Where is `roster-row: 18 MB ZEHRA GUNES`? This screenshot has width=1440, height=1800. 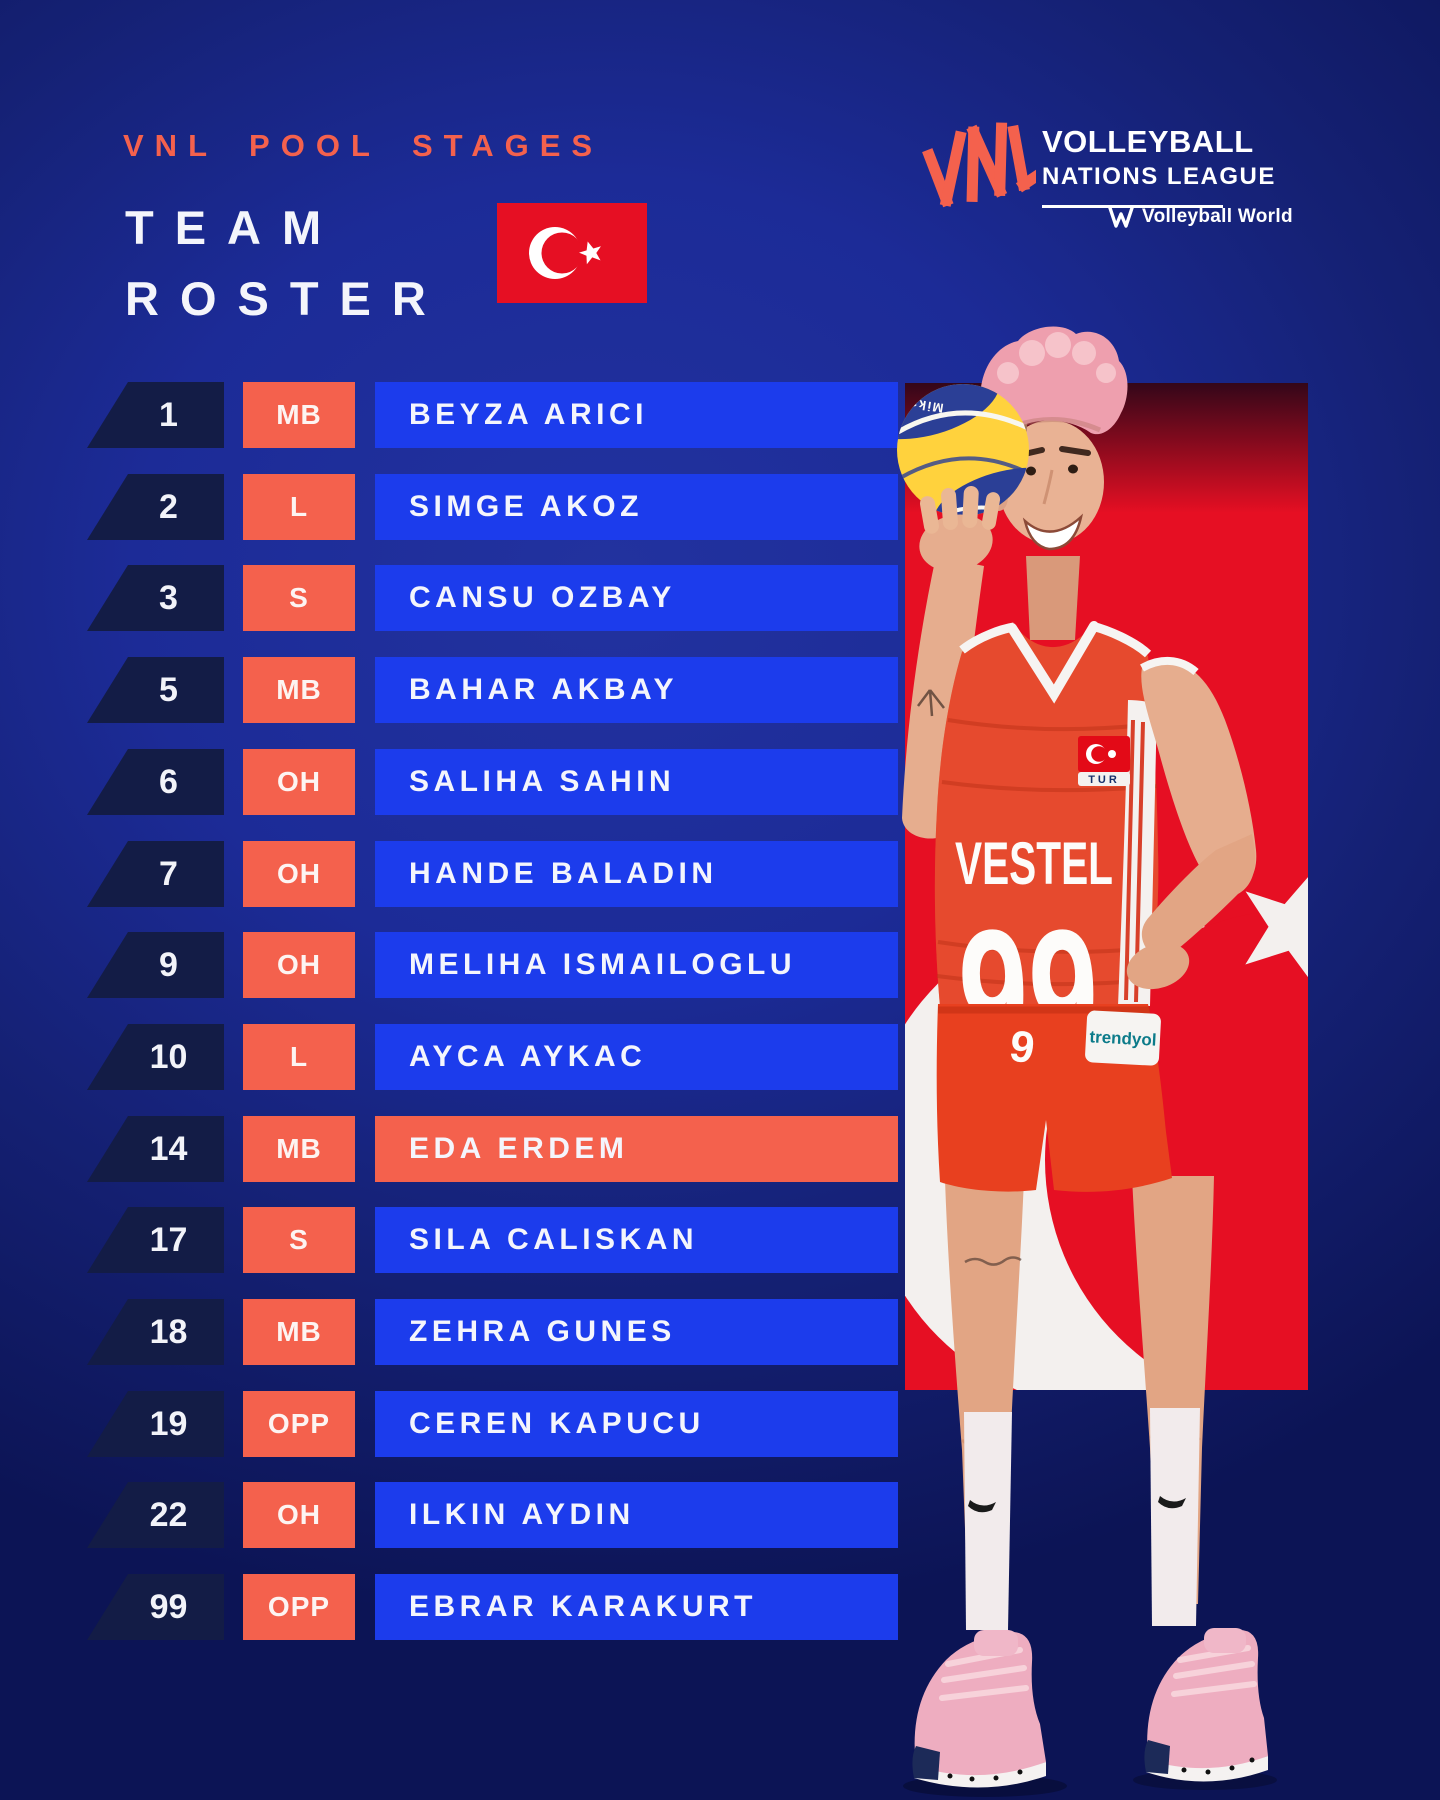 roster-row: 18 MB ZEHRA GUNES is located at coordinates (492, 1332).